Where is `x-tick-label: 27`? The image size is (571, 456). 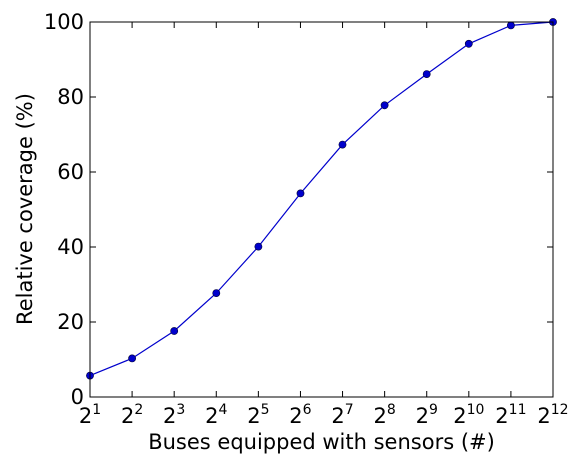
x-tick-label: 27 is located at coordinates (342, 415).